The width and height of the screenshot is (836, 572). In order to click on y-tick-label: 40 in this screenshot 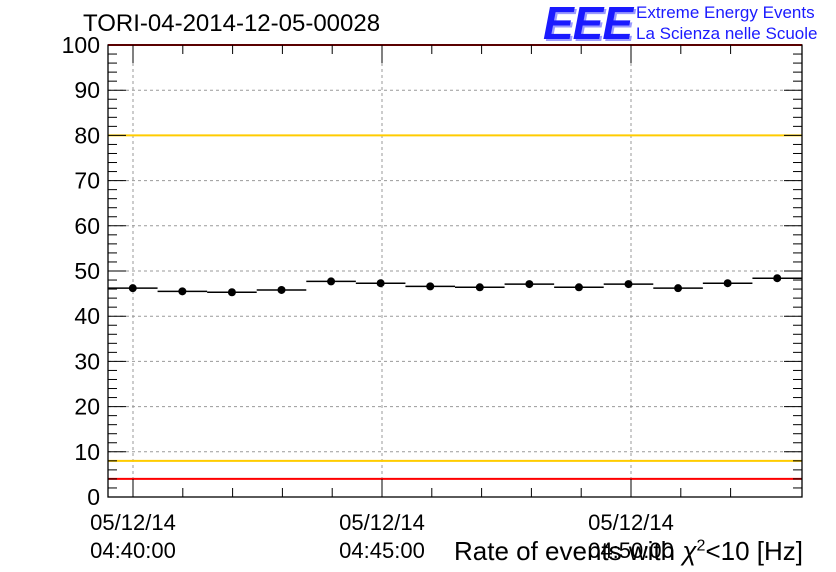, I will do `click(87, 316)`.